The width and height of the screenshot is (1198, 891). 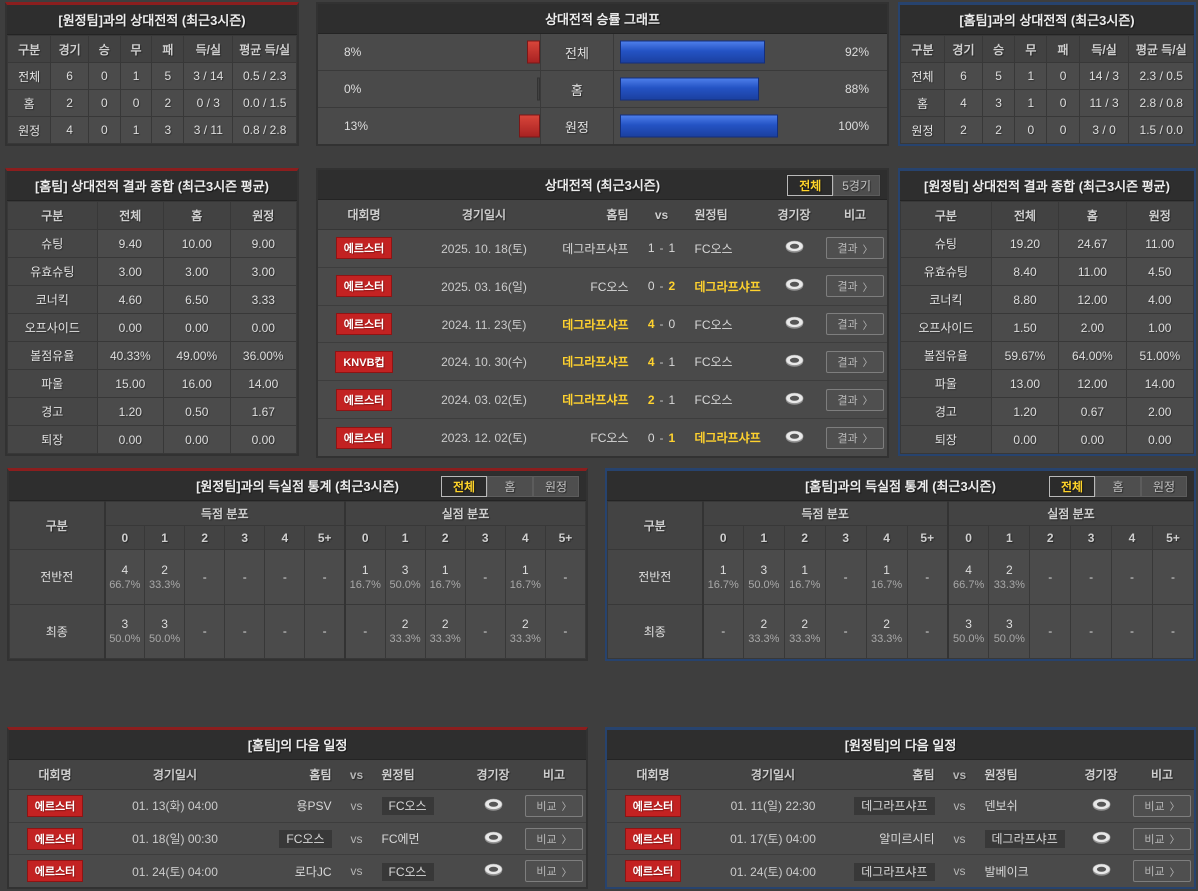 I want to click on goals-home-tab-1: 홈, so click(x=1118, y=486).